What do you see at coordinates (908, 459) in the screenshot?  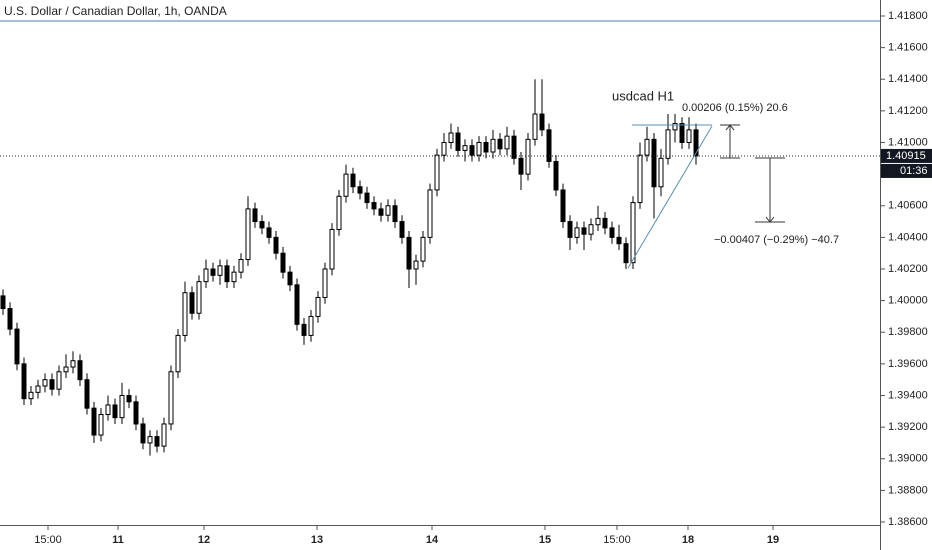 I see `y-tick-label: 1.39000` at bounding box center [908, 459].